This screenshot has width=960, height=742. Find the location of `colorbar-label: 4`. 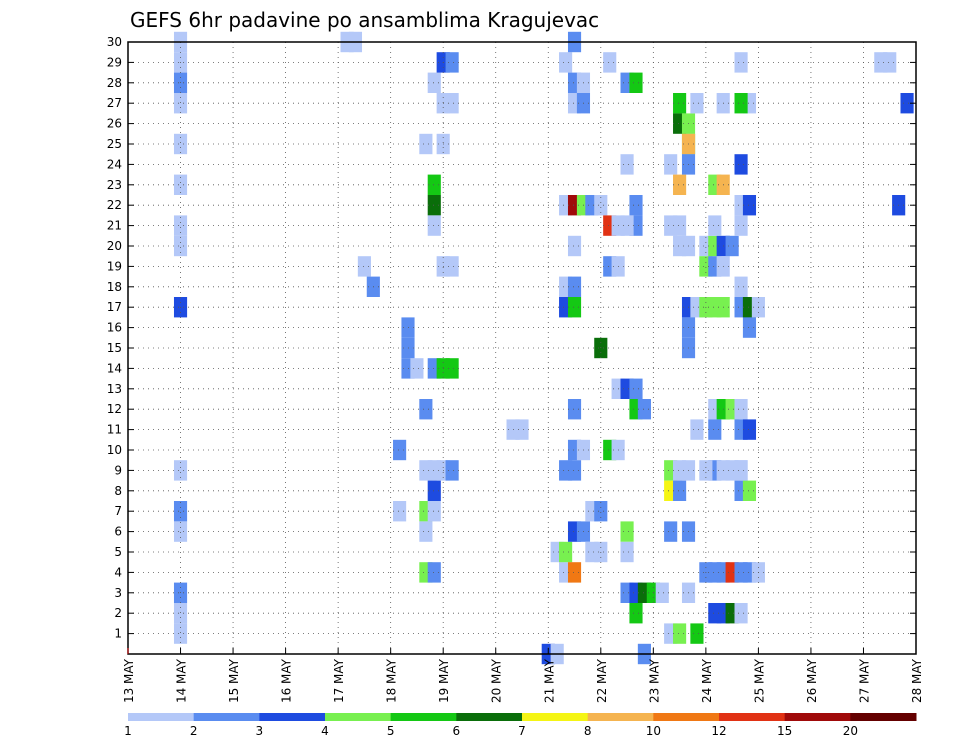

colorbar-label: 4 is located at coordinates (325, 731).